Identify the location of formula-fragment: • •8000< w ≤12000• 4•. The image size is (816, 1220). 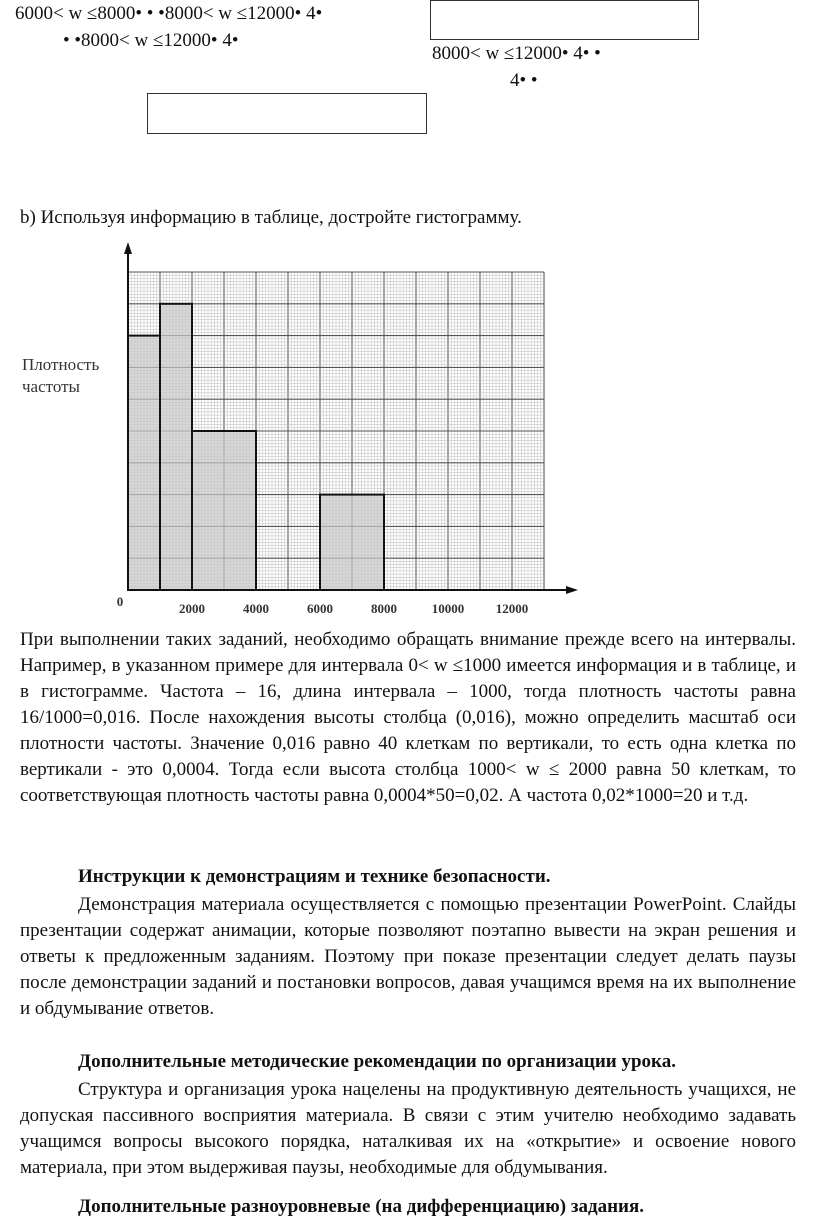
(151, 40).